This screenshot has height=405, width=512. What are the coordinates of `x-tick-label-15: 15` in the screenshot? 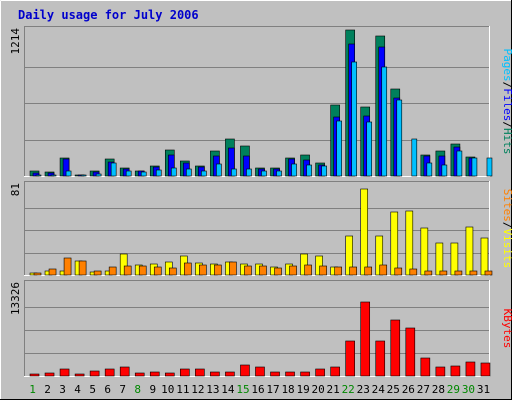 It's located at (242, 389).